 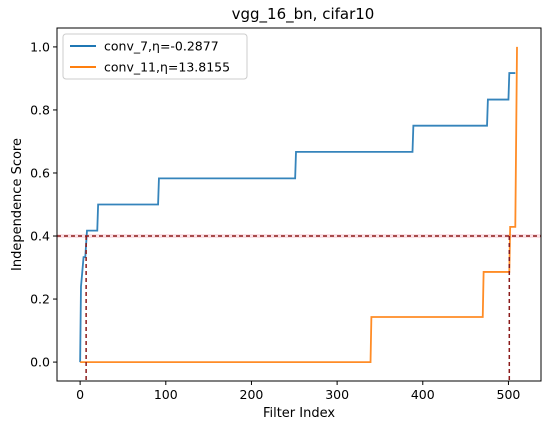 I want to click on legend-box, so click(x=155, y=56).